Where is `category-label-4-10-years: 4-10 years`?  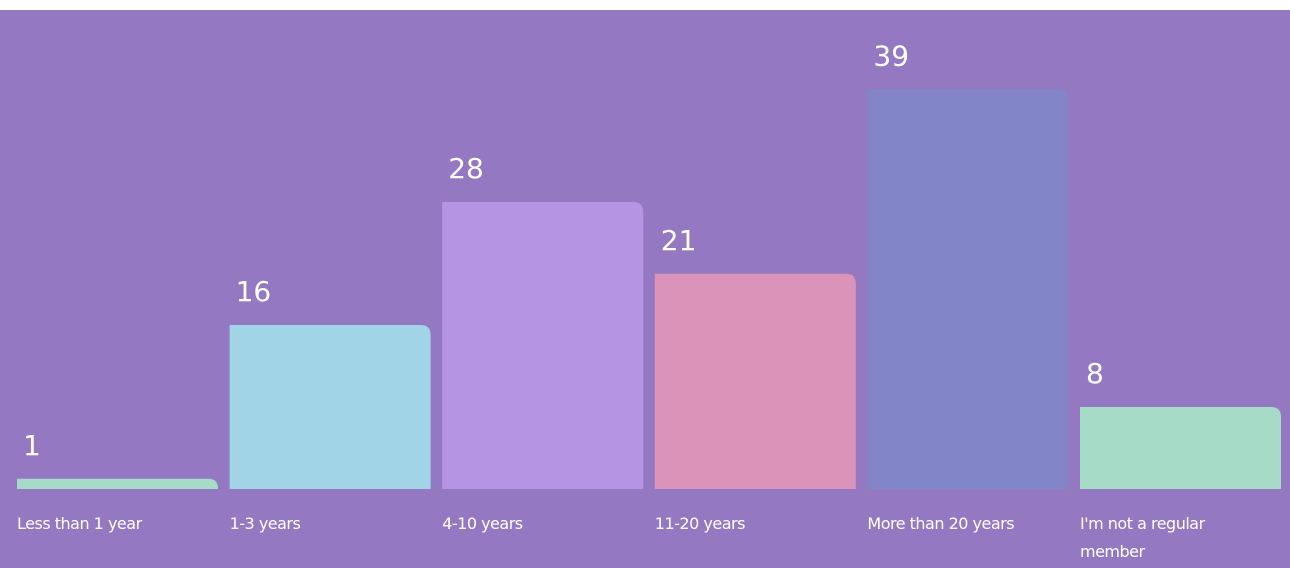
category-label-4-10-years: 4-10 years is located at coordinates (482, 523).